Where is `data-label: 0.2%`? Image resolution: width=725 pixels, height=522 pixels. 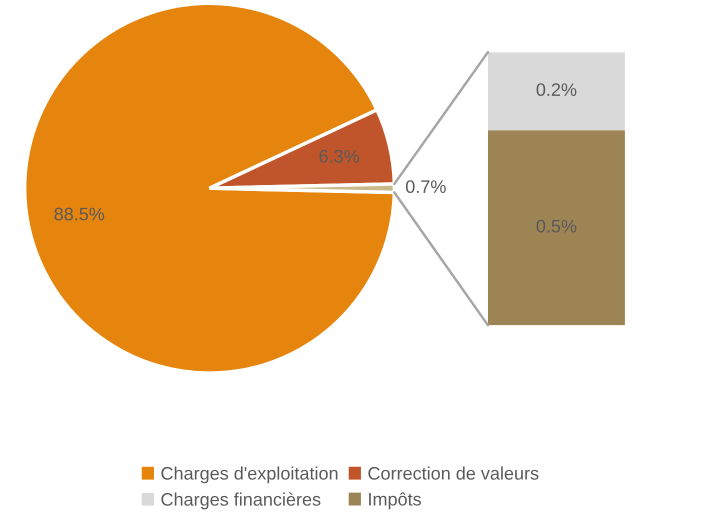
data-label: 0.2% is located at coordinates (556, 89).